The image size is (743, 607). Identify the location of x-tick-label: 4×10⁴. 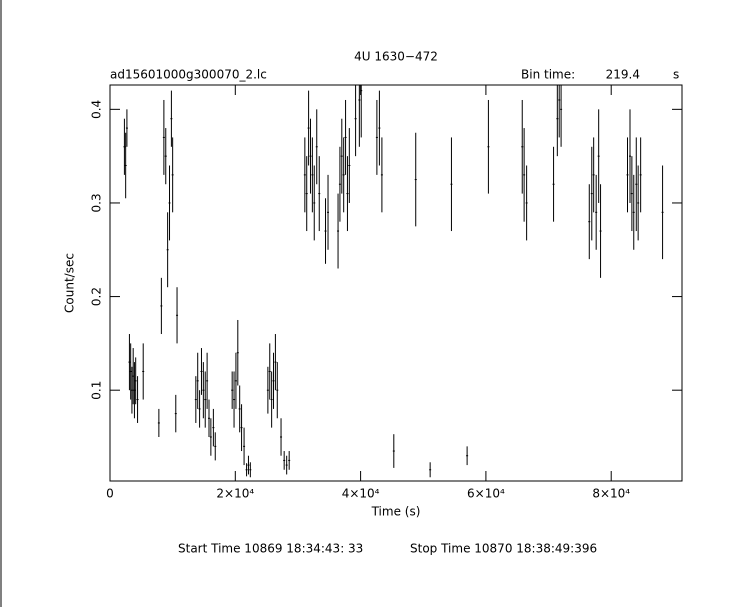
(361, 494).